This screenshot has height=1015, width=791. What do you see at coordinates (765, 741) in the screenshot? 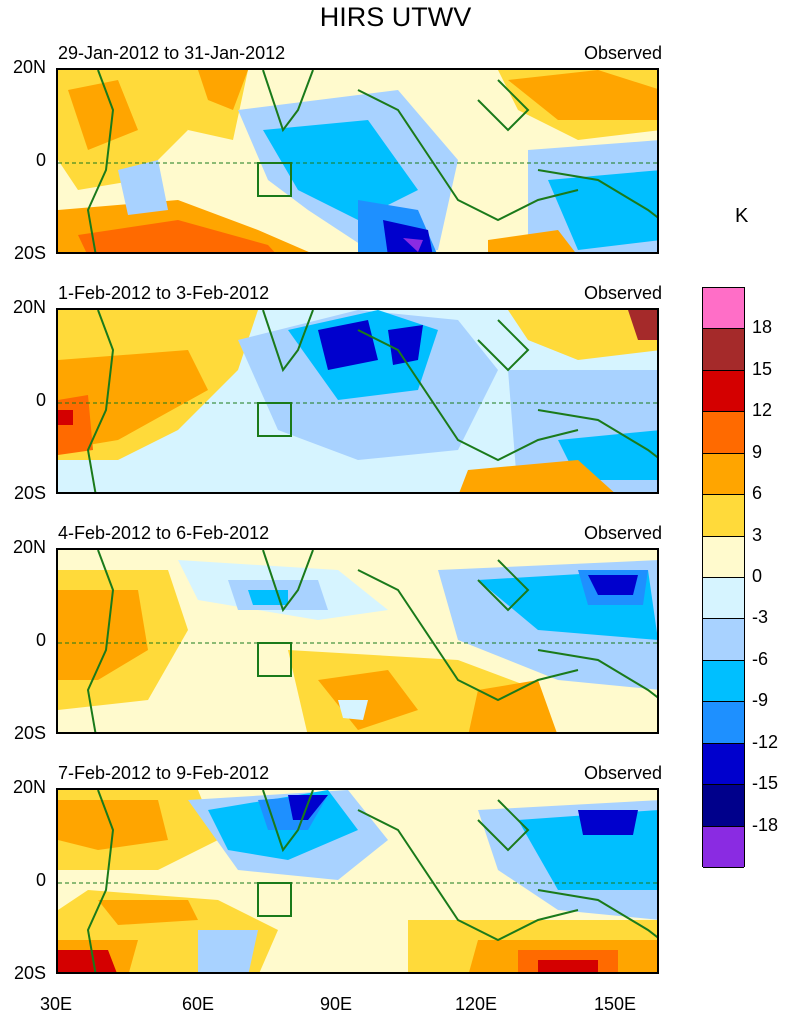
I see `colorbar-tick-label: -12` at bounding box center [765, 741].